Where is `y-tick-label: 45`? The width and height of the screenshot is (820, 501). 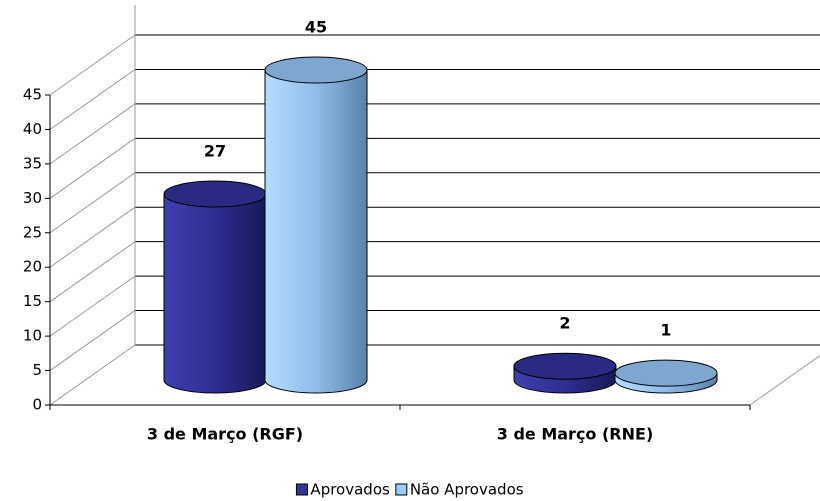
y-tick-label: 45 is located at coordinates (32, 95).